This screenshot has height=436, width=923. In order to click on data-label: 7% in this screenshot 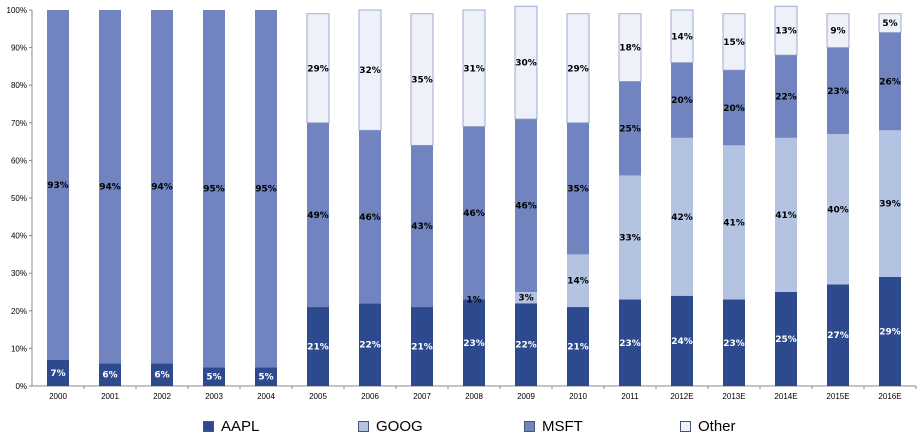, I will do `click(57, 374)`.